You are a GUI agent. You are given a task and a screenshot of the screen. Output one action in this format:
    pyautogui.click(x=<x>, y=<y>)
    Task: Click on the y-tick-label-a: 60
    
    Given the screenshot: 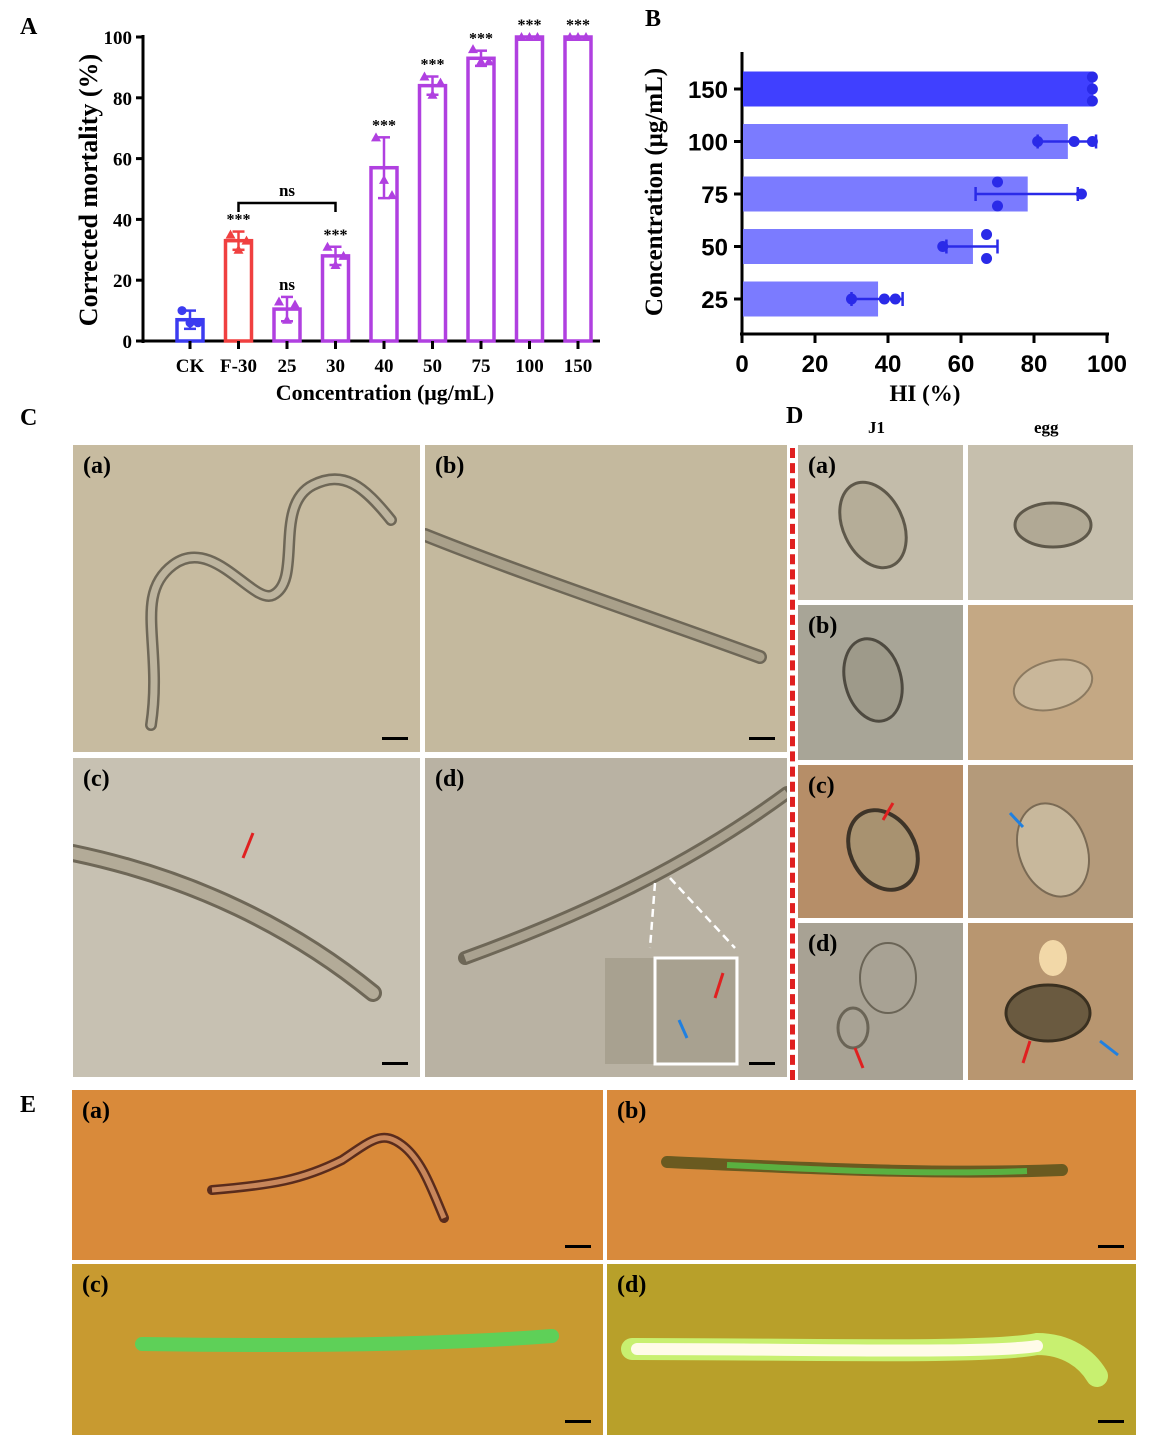 What is the action you would take?
    pyautogui.click(x=122, y=160)
    